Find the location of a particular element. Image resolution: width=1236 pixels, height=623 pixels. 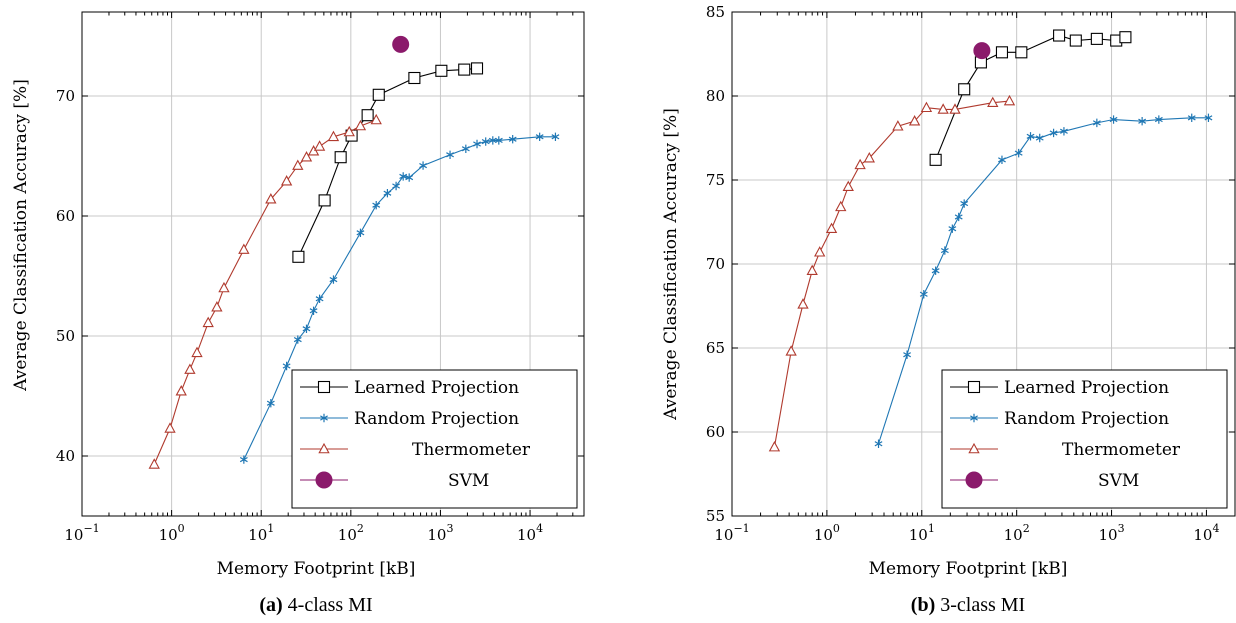

panel-a-xtick-label-exp: 4 is located at coordinates (539, 528).